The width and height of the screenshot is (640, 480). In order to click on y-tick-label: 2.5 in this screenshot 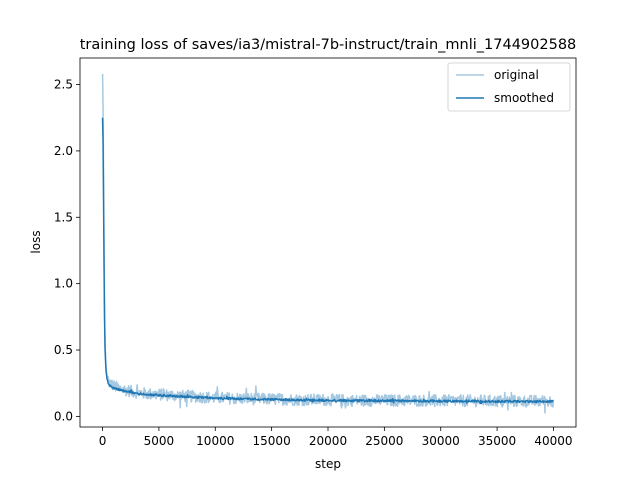, I will do `click(63, 85)`.